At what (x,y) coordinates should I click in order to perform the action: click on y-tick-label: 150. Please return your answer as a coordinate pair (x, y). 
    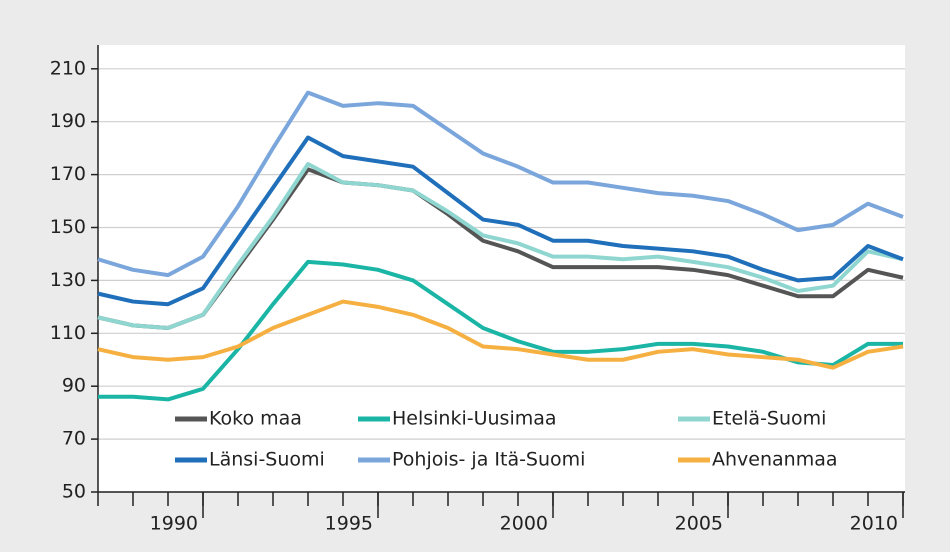
    Looking at the image, I should click on (68, 227).